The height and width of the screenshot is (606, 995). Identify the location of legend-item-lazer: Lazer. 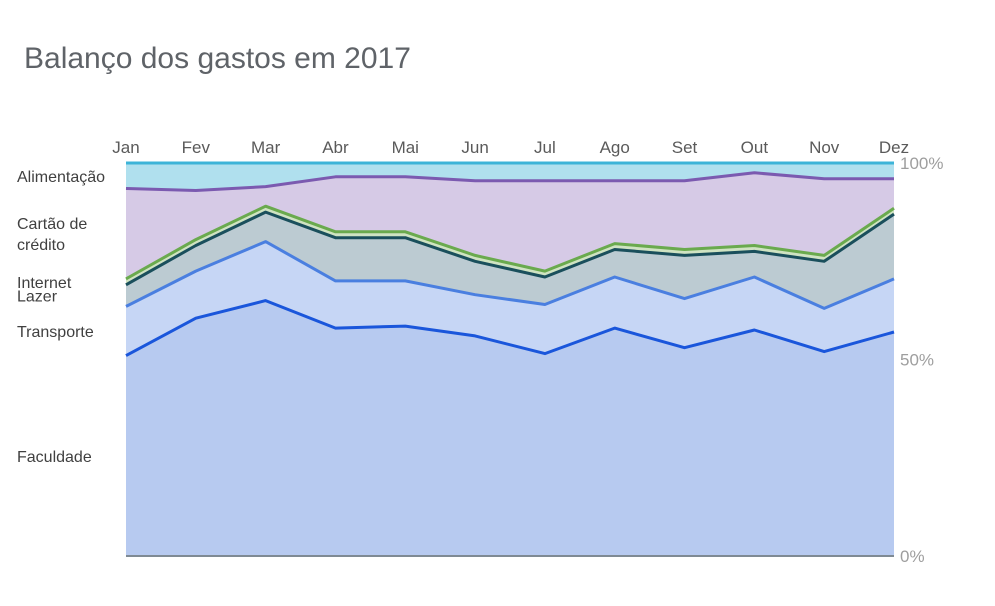
(37, 297).